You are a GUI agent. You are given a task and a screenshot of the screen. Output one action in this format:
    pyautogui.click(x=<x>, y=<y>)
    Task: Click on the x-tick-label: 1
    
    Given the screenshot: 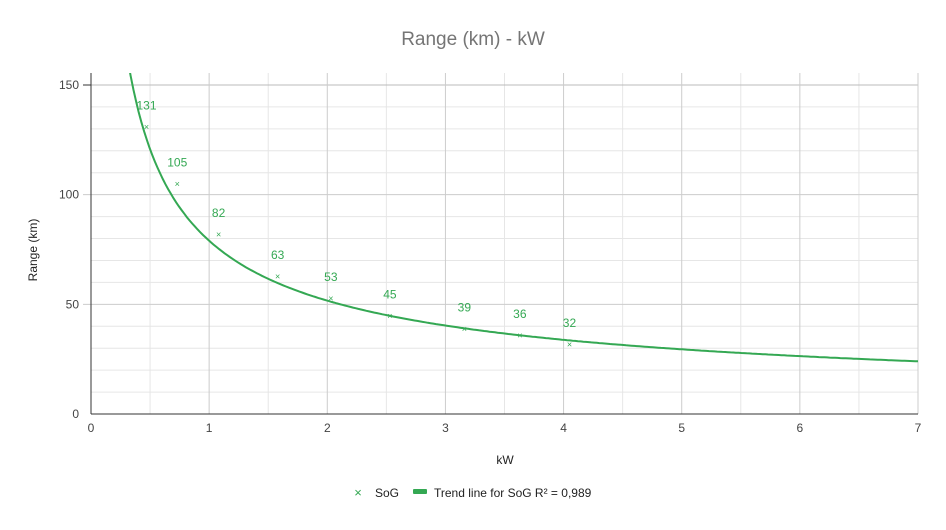 What is the action you would take?
    pyautogui.click(x=209, y=428)
    